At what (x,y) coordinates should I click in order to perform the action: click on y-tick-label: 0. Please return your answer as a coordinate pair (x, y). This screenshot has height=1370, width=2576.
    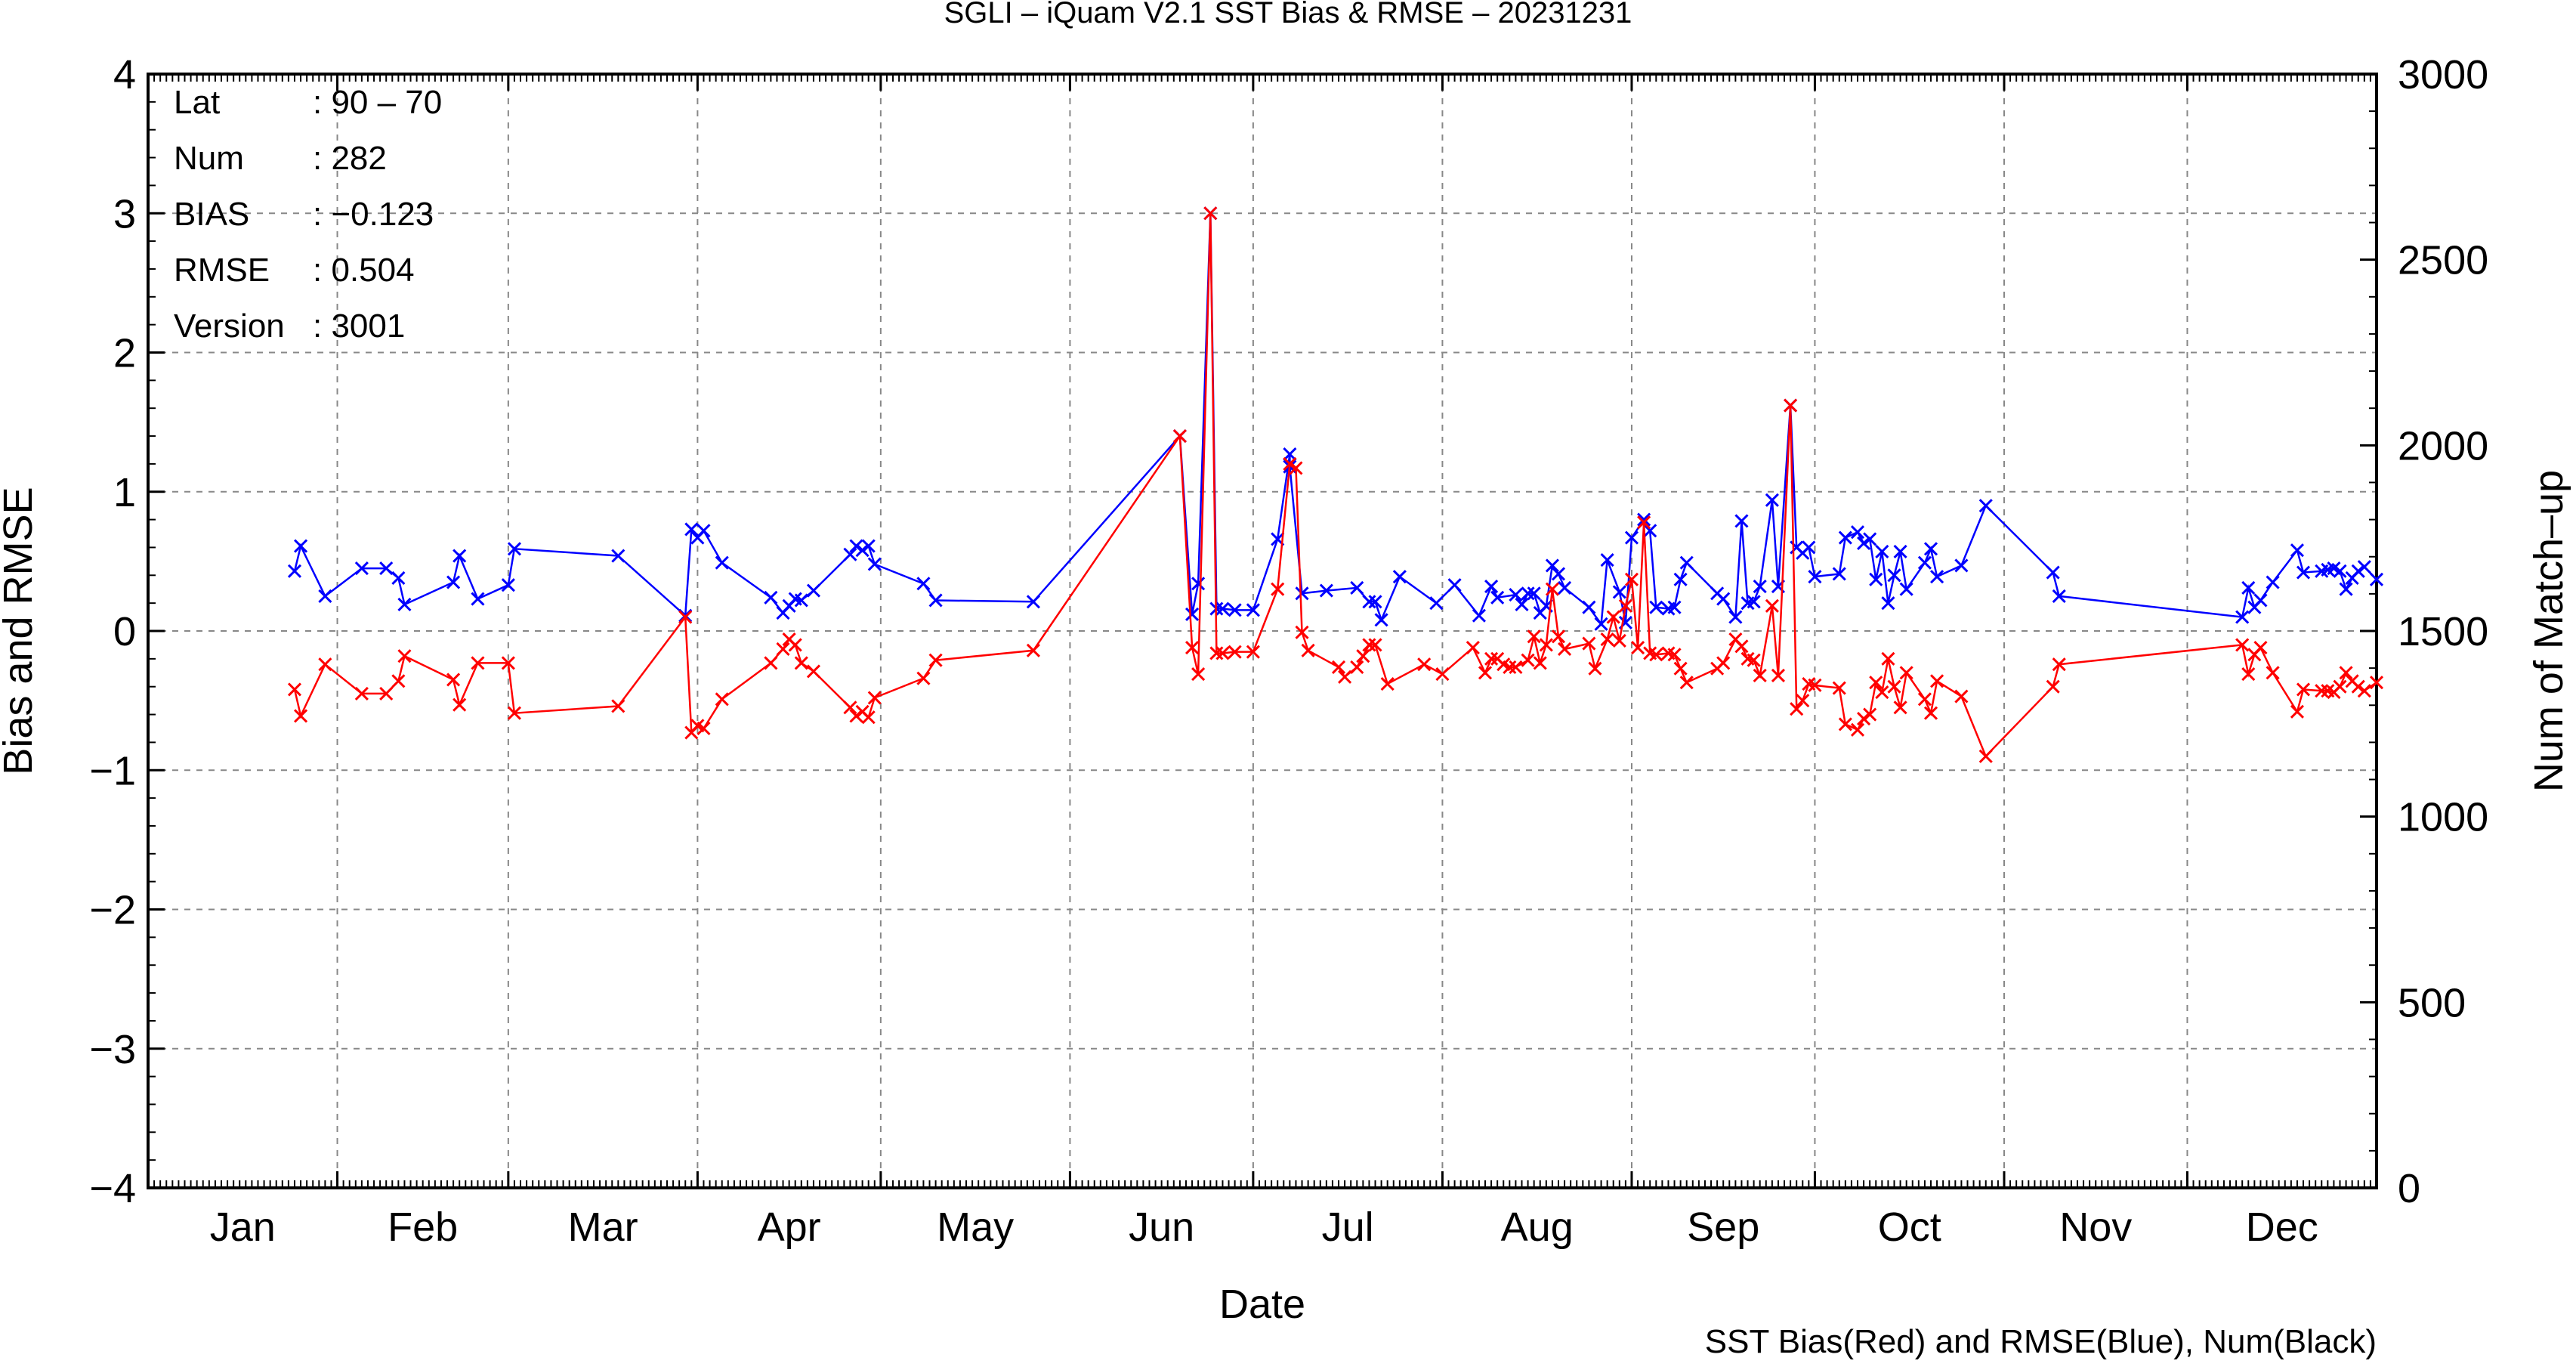
    Looking at the image, I should click on (124, 631).